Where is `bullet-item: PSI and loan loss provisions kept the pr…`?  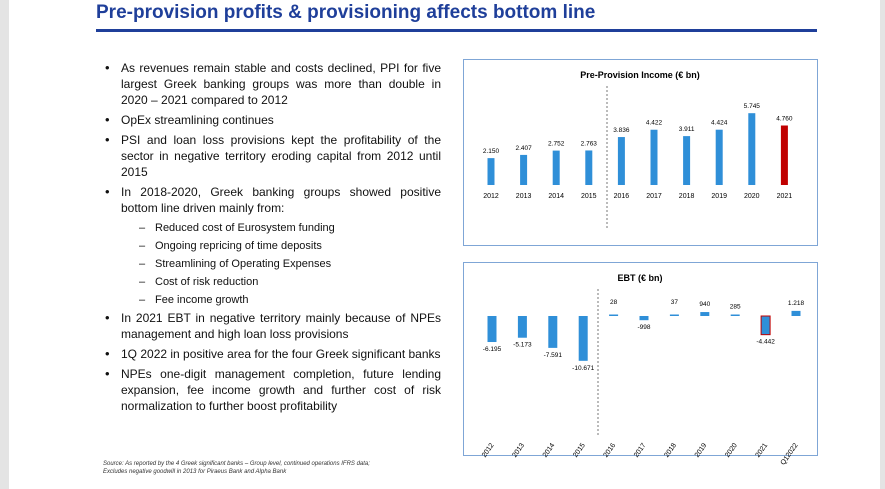 bullet-item: PSI and loan loss provisions kept the pr… is located at coordinates (272, 156).